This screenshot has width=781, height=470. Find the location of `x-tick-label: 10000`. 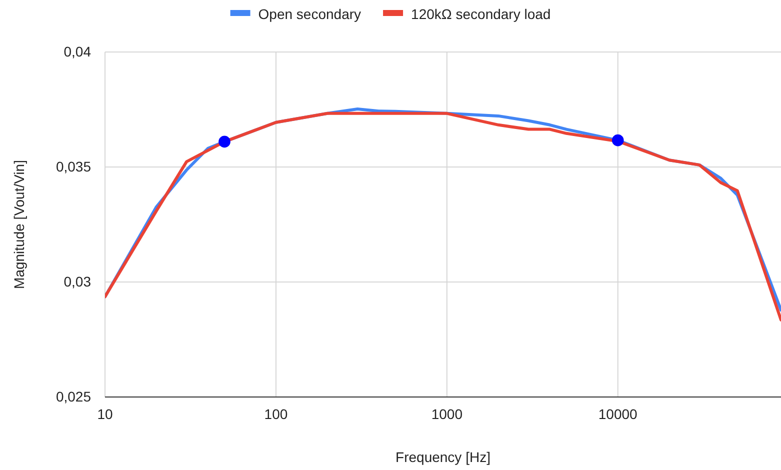

x-tick-label: 10000 is located at coordinates (618, 414).